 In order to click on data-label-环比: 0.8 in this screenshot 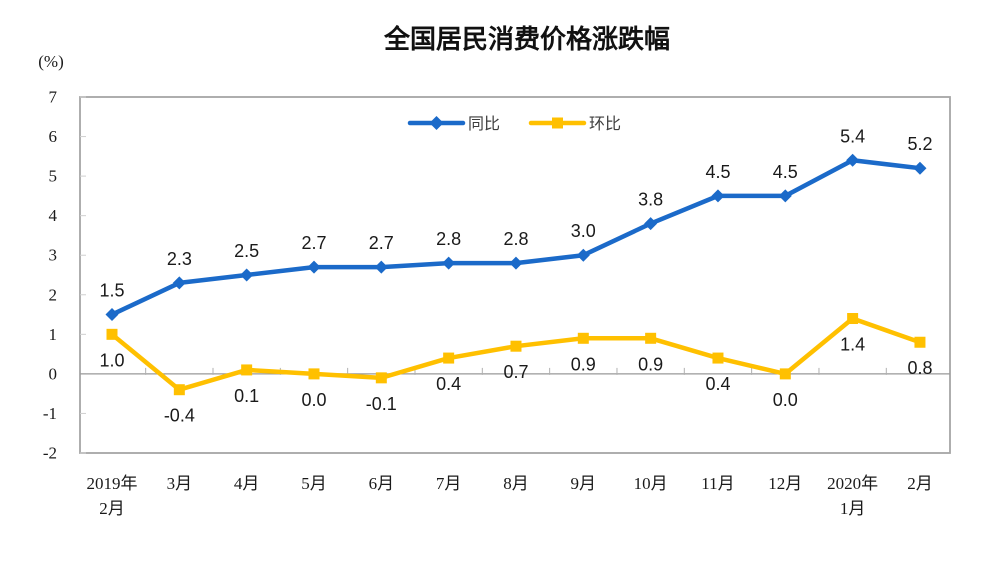, I will do `click(919, 368)`.